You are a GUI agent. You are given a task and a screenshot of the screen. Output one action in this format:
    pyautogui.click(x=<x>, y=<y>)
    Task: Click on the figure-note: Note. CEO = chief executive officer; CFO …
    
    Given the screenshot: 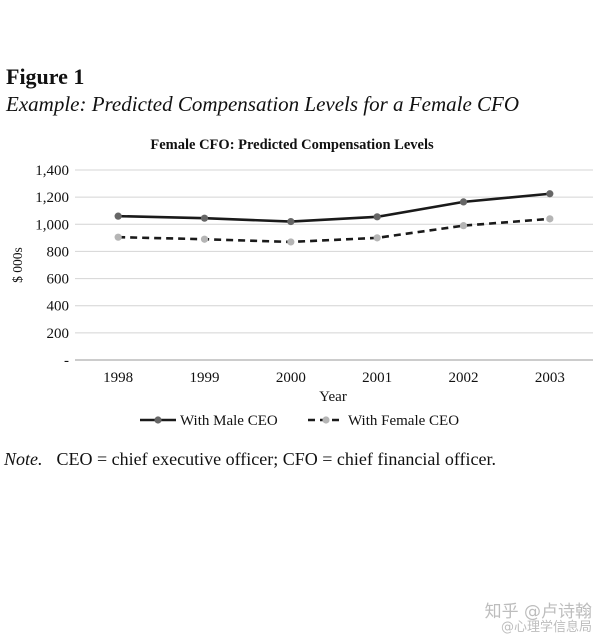 What is the action you would take?
    pyautogui.click(x=250, y=459)
    